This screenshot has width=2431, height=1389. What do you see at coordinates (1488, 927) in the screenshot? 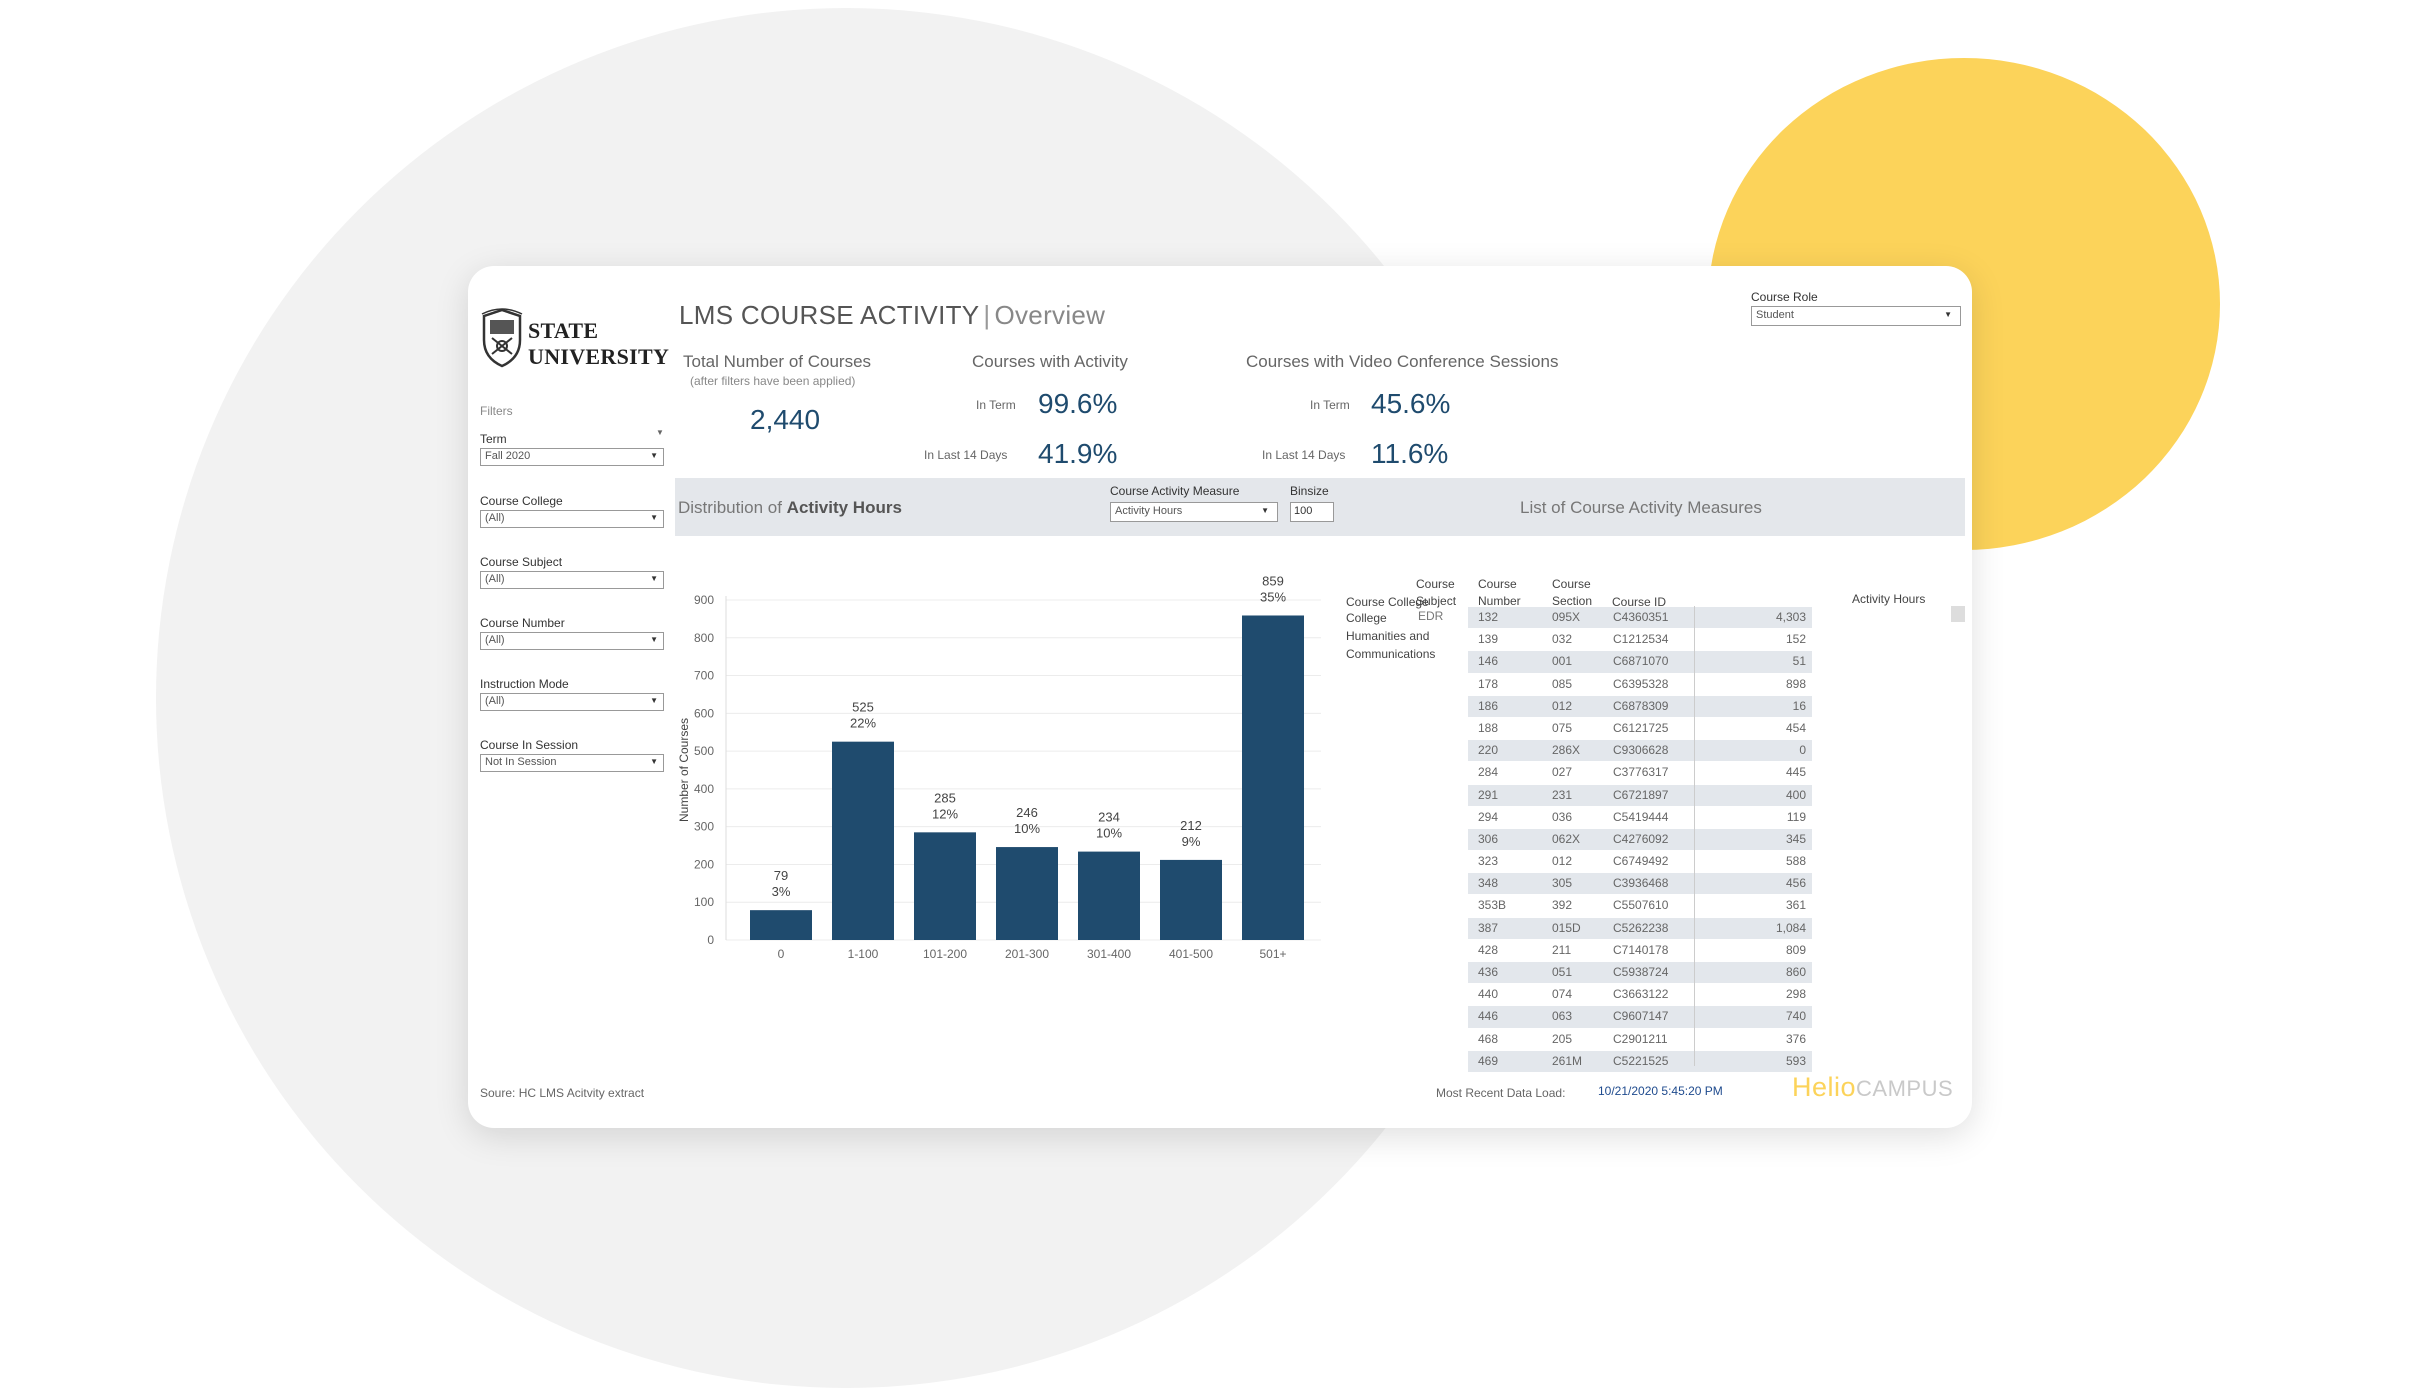
I see `course-number-cell: 387` at bounding box center [1488, 927].